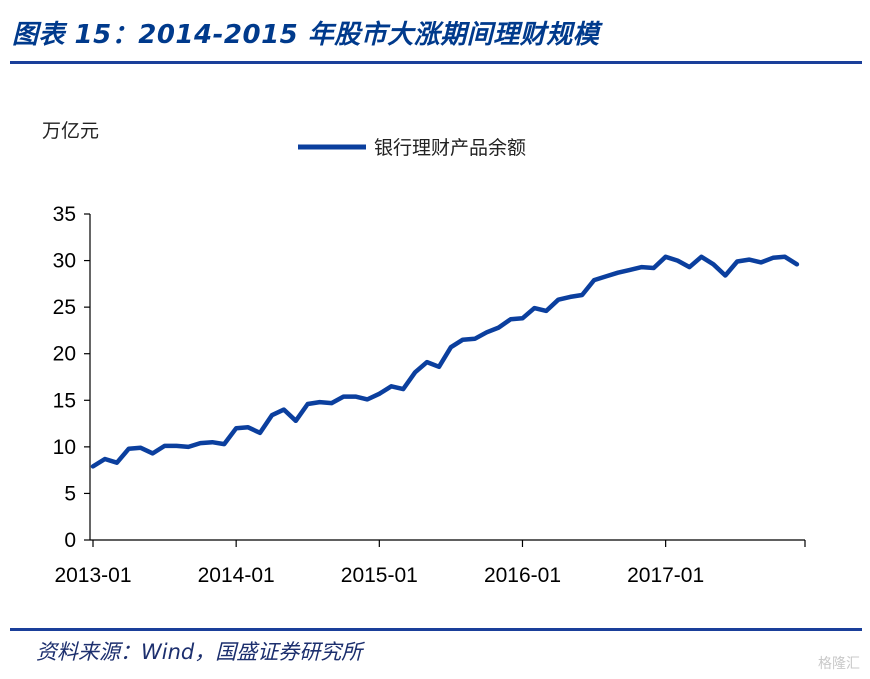 The height and width of the screenshot is (679, 870). I want to click on x-tick-label: 2014-01, so click(236, 575).